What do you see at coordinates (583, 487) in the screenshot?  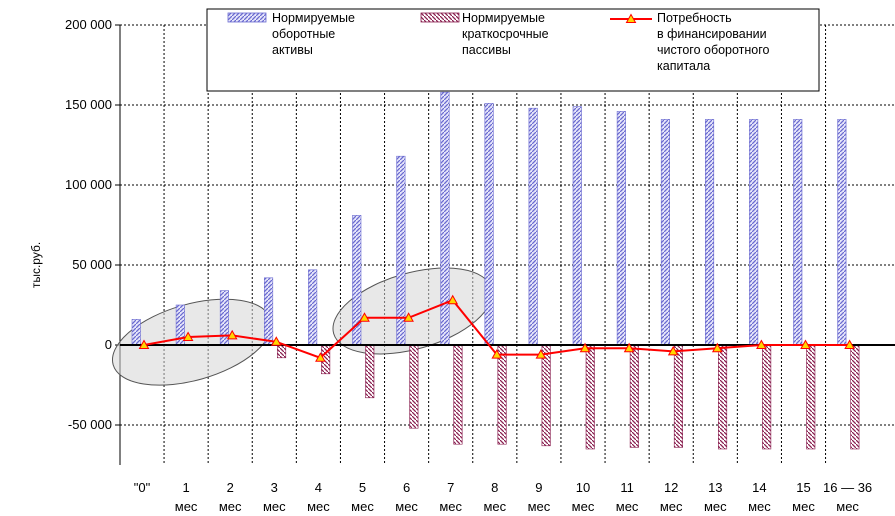 I see `x-tick-label: 10` at bounding box center [583, 487].